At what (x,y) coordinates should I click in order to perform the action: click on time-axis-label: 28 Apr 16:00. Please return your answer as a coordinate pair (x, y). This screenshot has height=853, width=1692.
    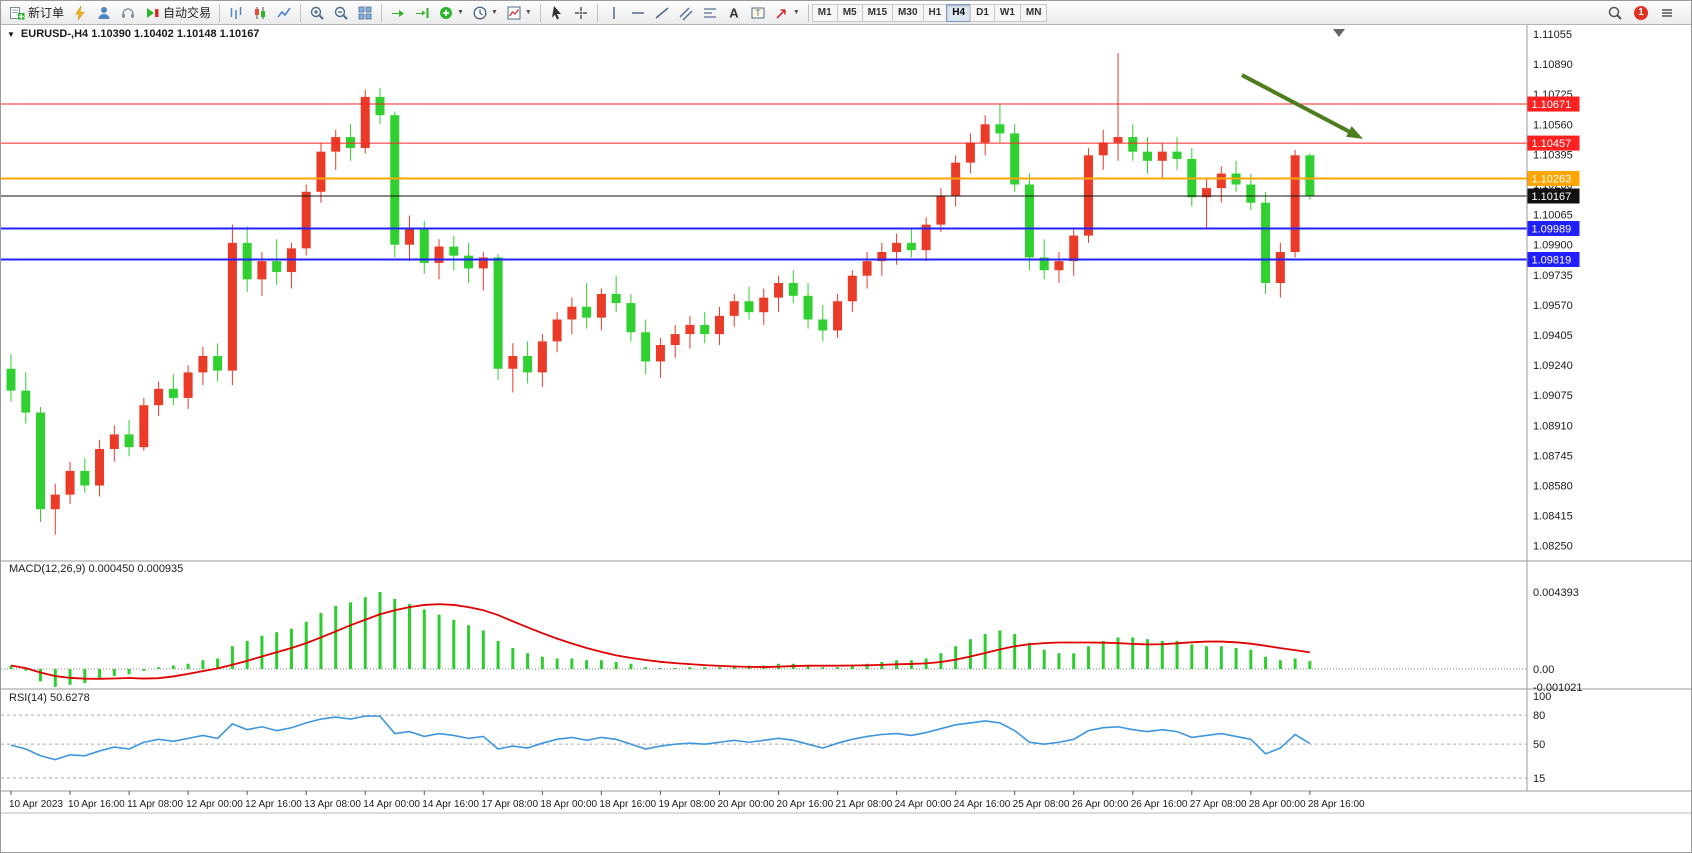
    Looking at the image, I should click on (1336, 804).